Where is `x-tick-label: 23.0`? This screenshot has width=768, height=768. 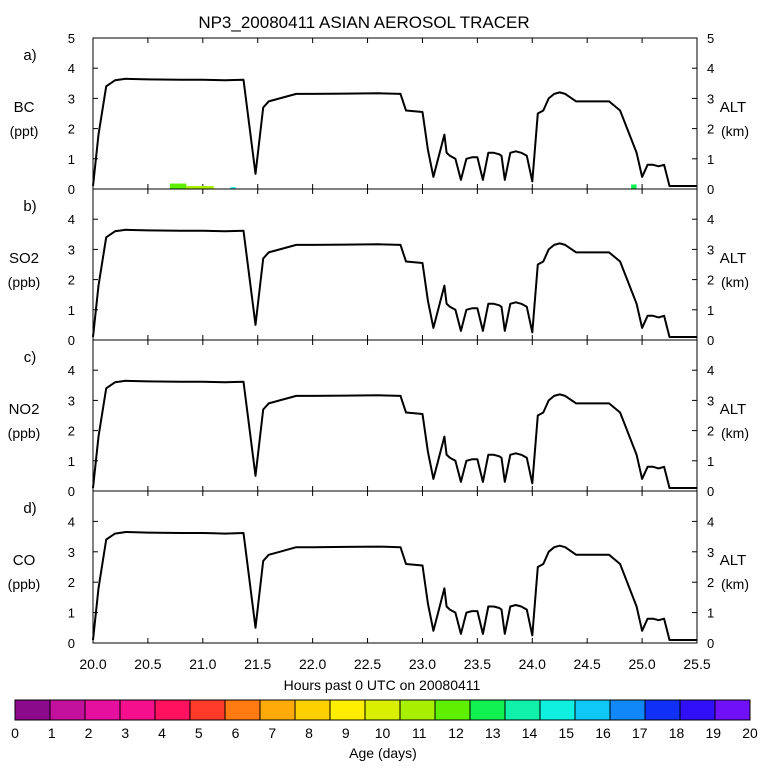
x-tick-label: 23.0 is located at coordinates (422, 664).